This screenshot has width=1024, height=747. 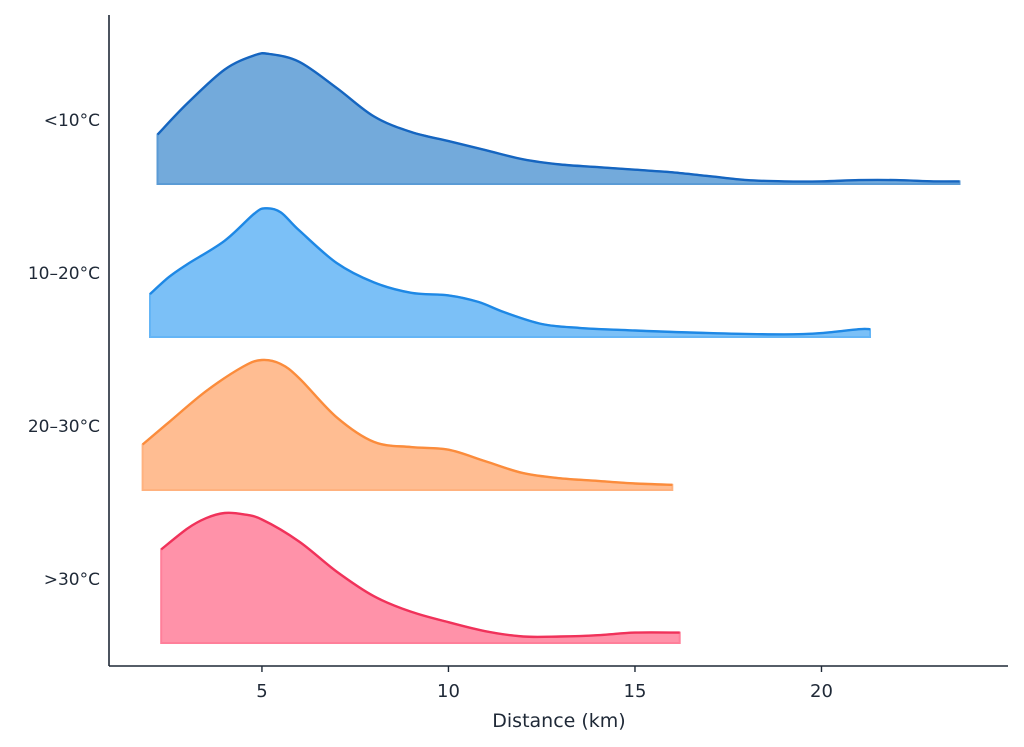 What do you see at coordinates (261, 691) in the screenshot?
I see `x-tick-label: 5` at bounding box center [261, 691].